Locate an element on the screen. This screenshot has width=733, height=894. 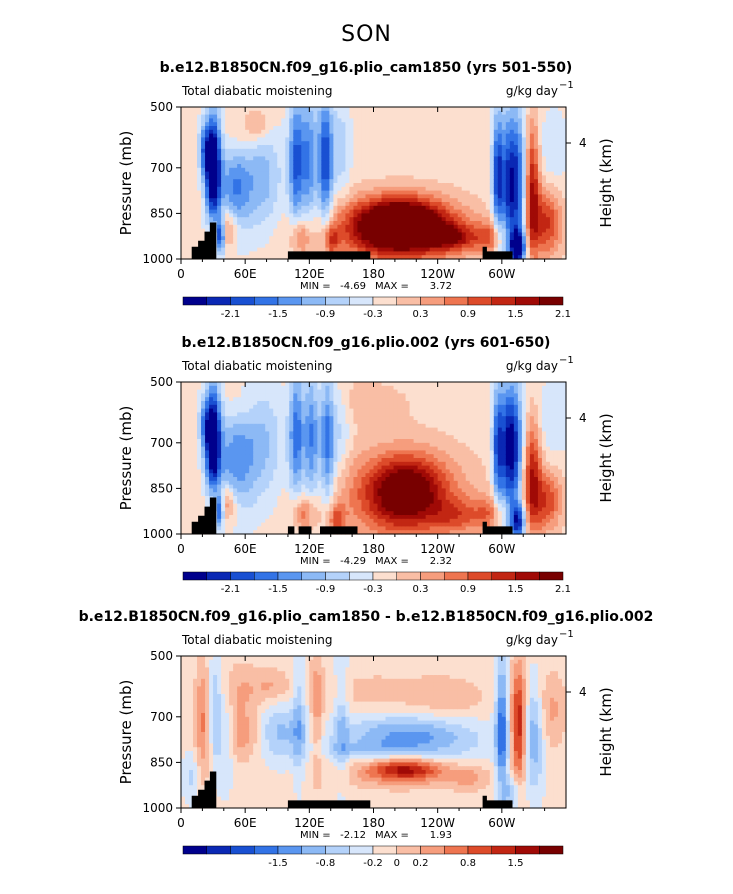
colorbar-label: 1.5 is located at coordinates (516, 314).